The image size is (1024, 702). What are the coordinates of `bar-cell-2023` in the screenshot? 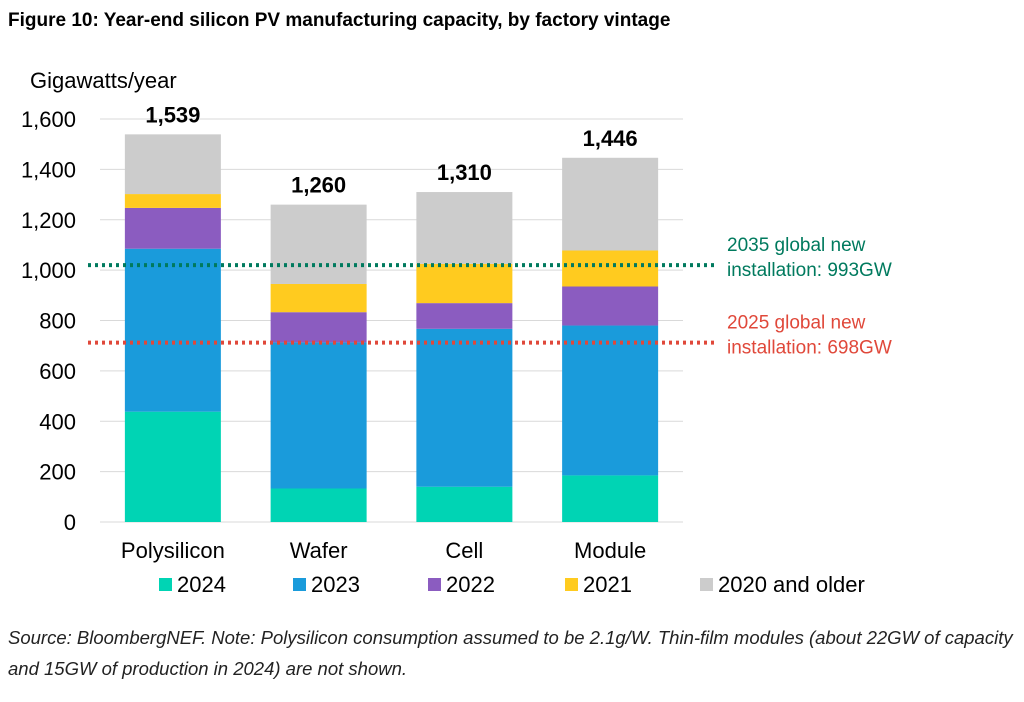 It's located at (464, 407).